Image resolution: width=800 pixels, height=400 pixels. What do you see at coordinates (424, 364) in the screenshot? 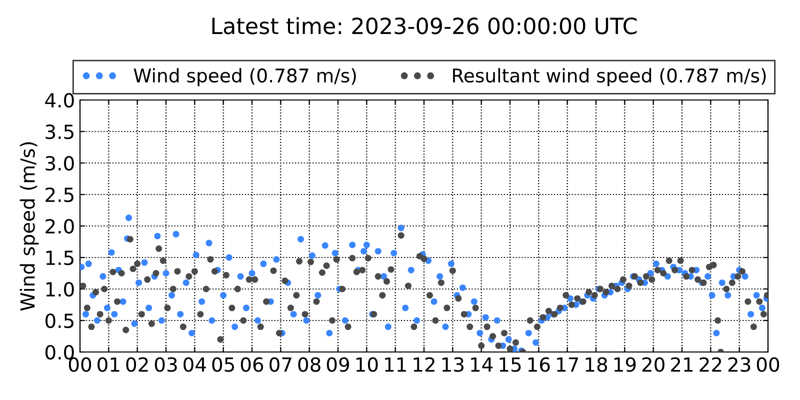
I see `x-tick-label: 12` at bounding box center [424, 364].